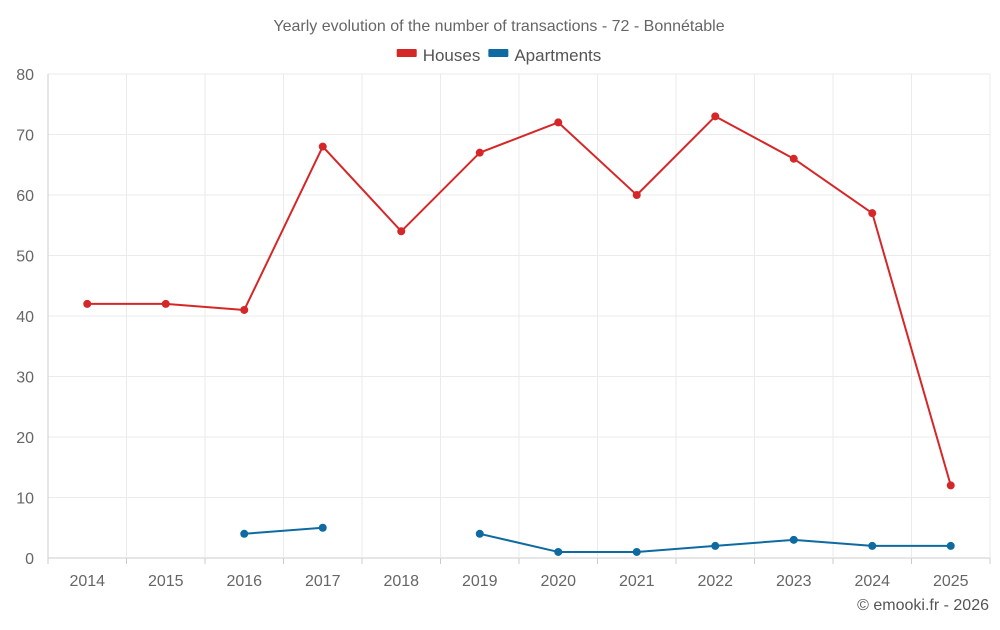 This screenshot has height=630, width=1000. Describe the element at coordinates (637, 581) in the screenshot. I see `x-tick-label: 2021` at that location.